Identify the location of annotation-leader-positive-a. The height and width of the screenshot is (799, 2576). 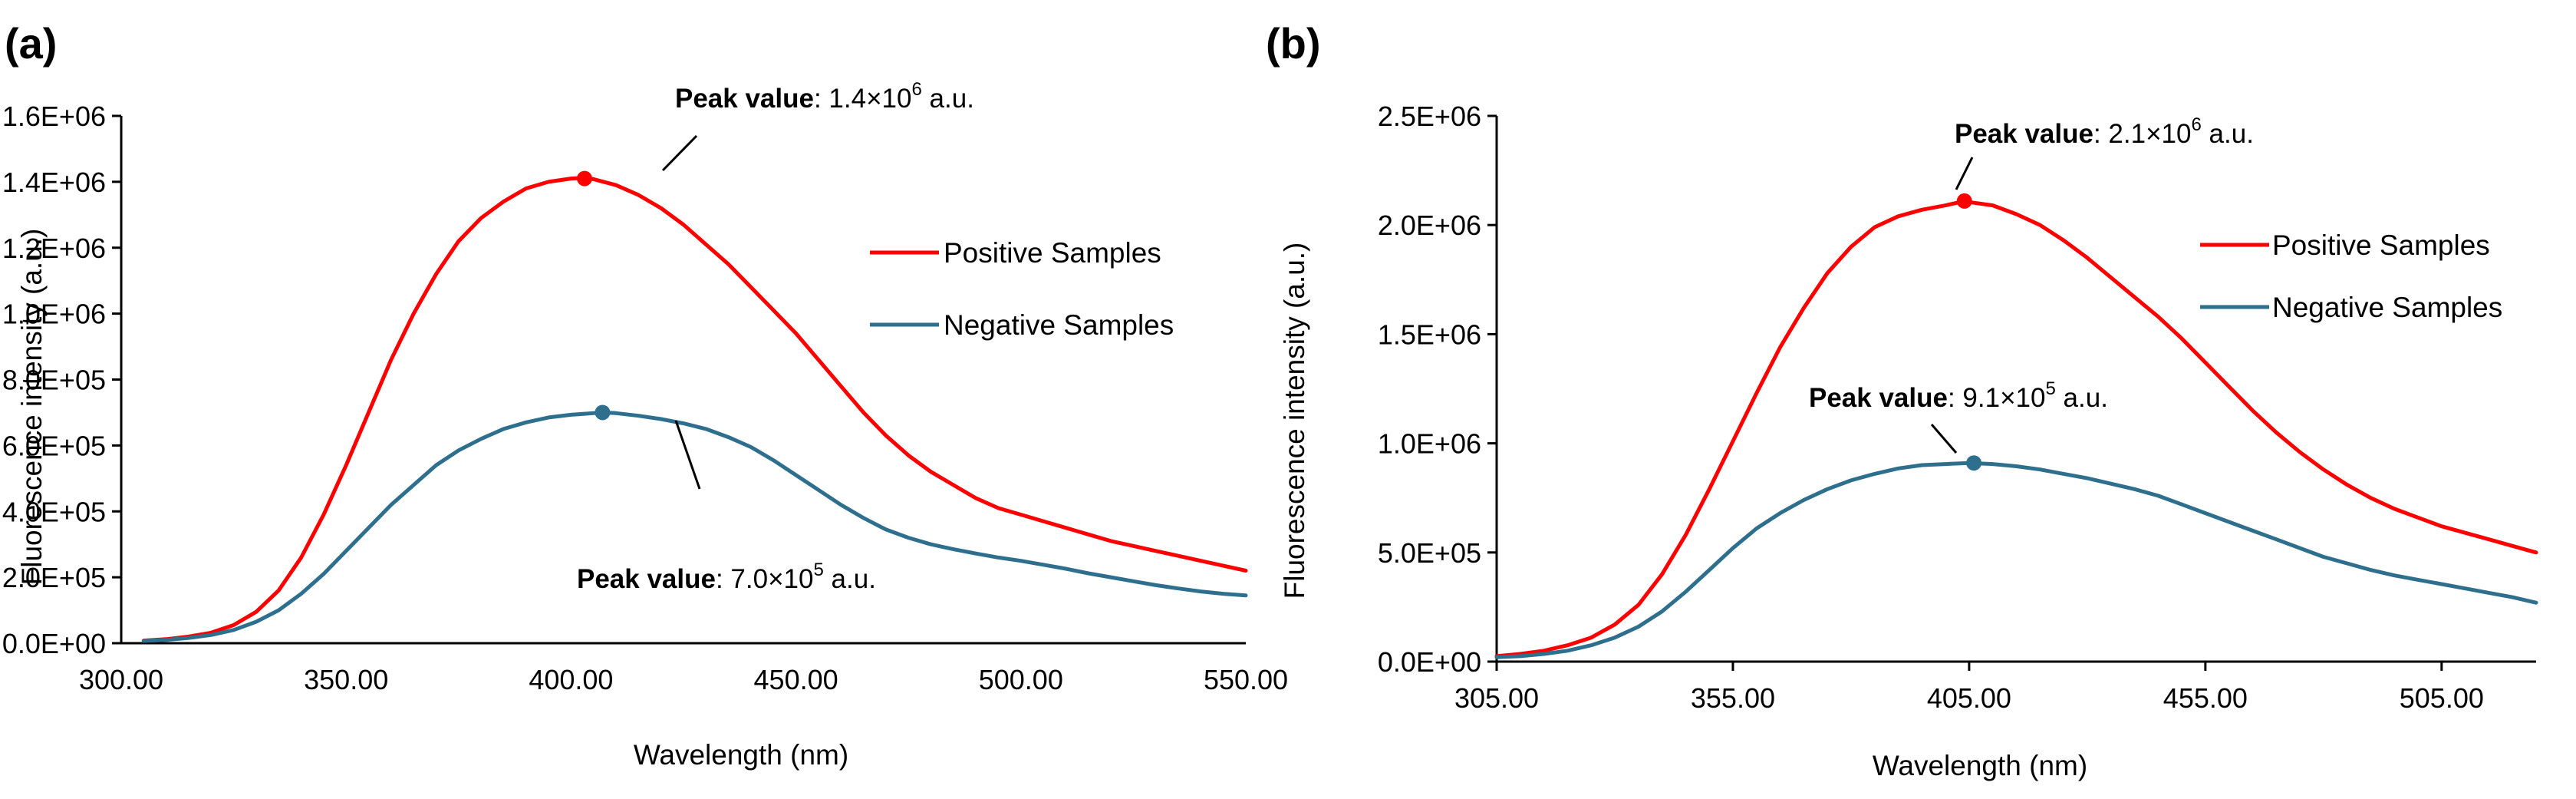
(679, 153).